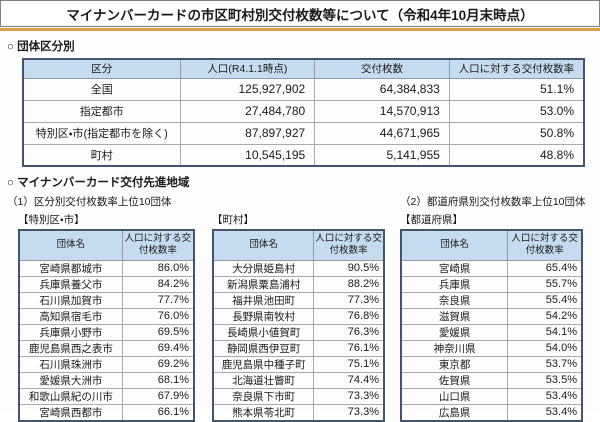 The width and height of the screenshot is (600, 422). What do you see at coordinates (454, 380) in the screenshot?
I see `municipality-cell: 佐賀県` at bounding box center [454, 380].